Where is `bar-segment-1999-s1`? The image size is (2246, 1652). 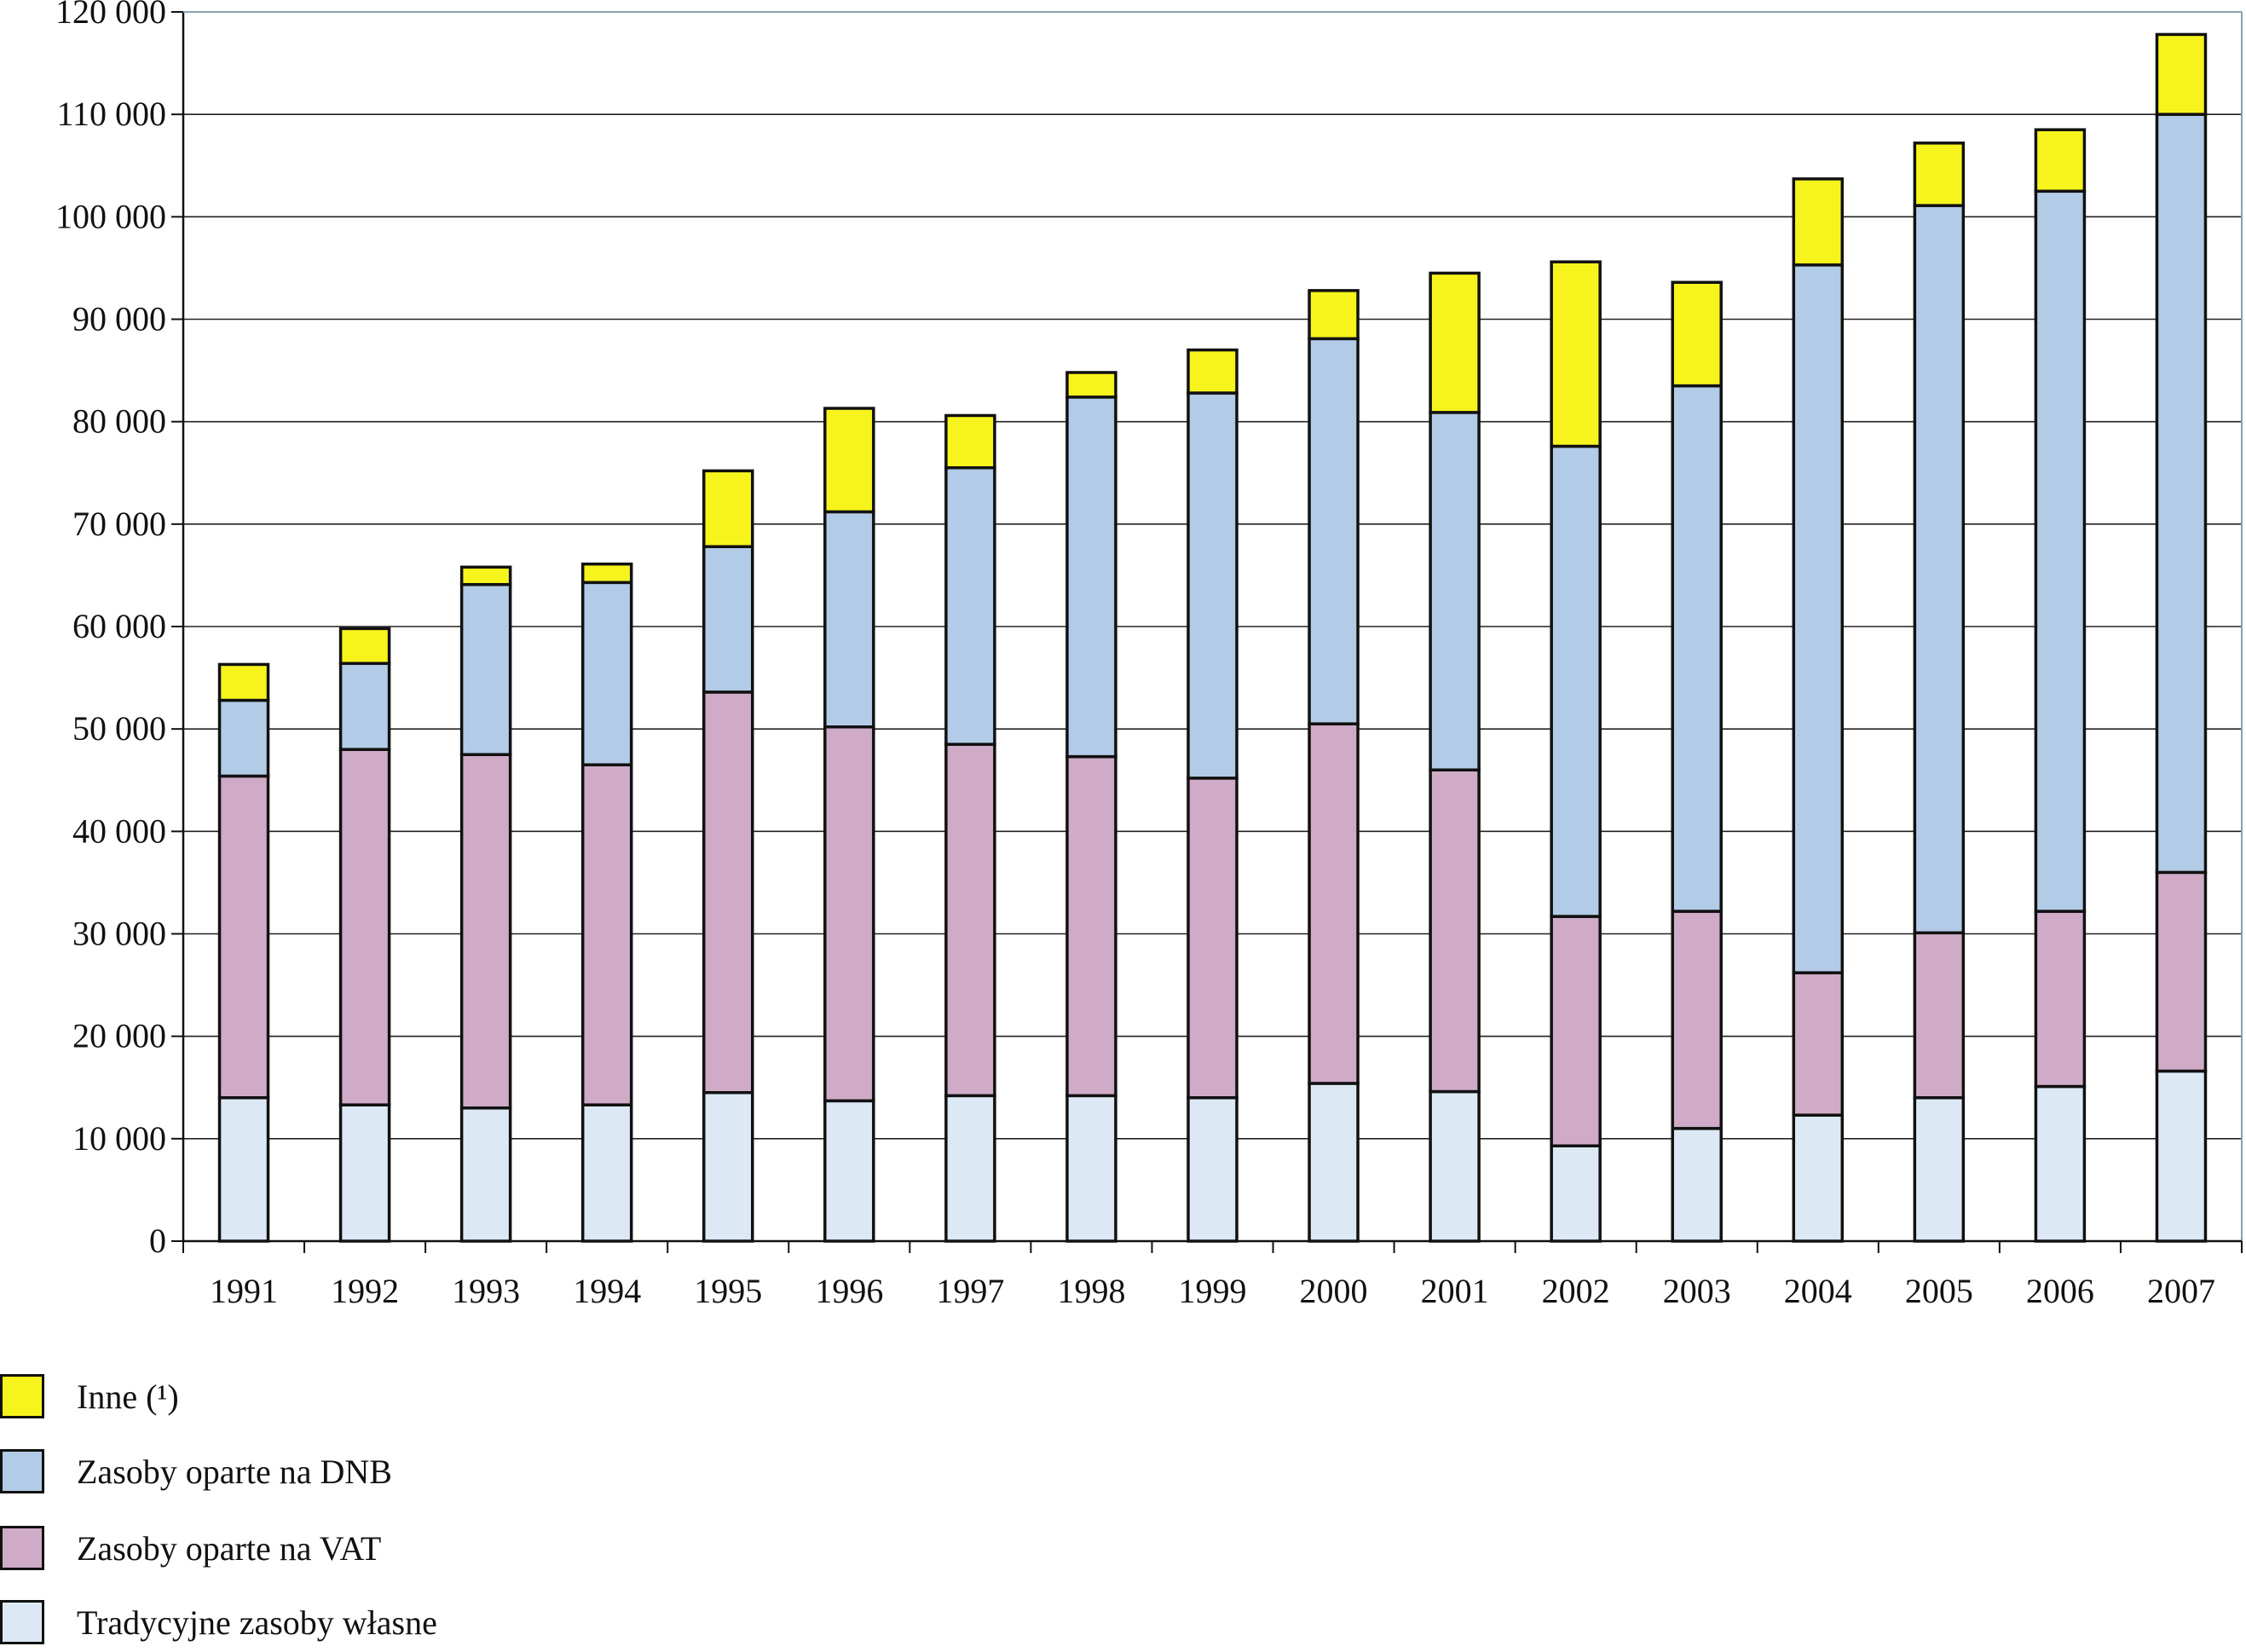
bar-segment-1999-s1 is located at coordinates (1212, 938).